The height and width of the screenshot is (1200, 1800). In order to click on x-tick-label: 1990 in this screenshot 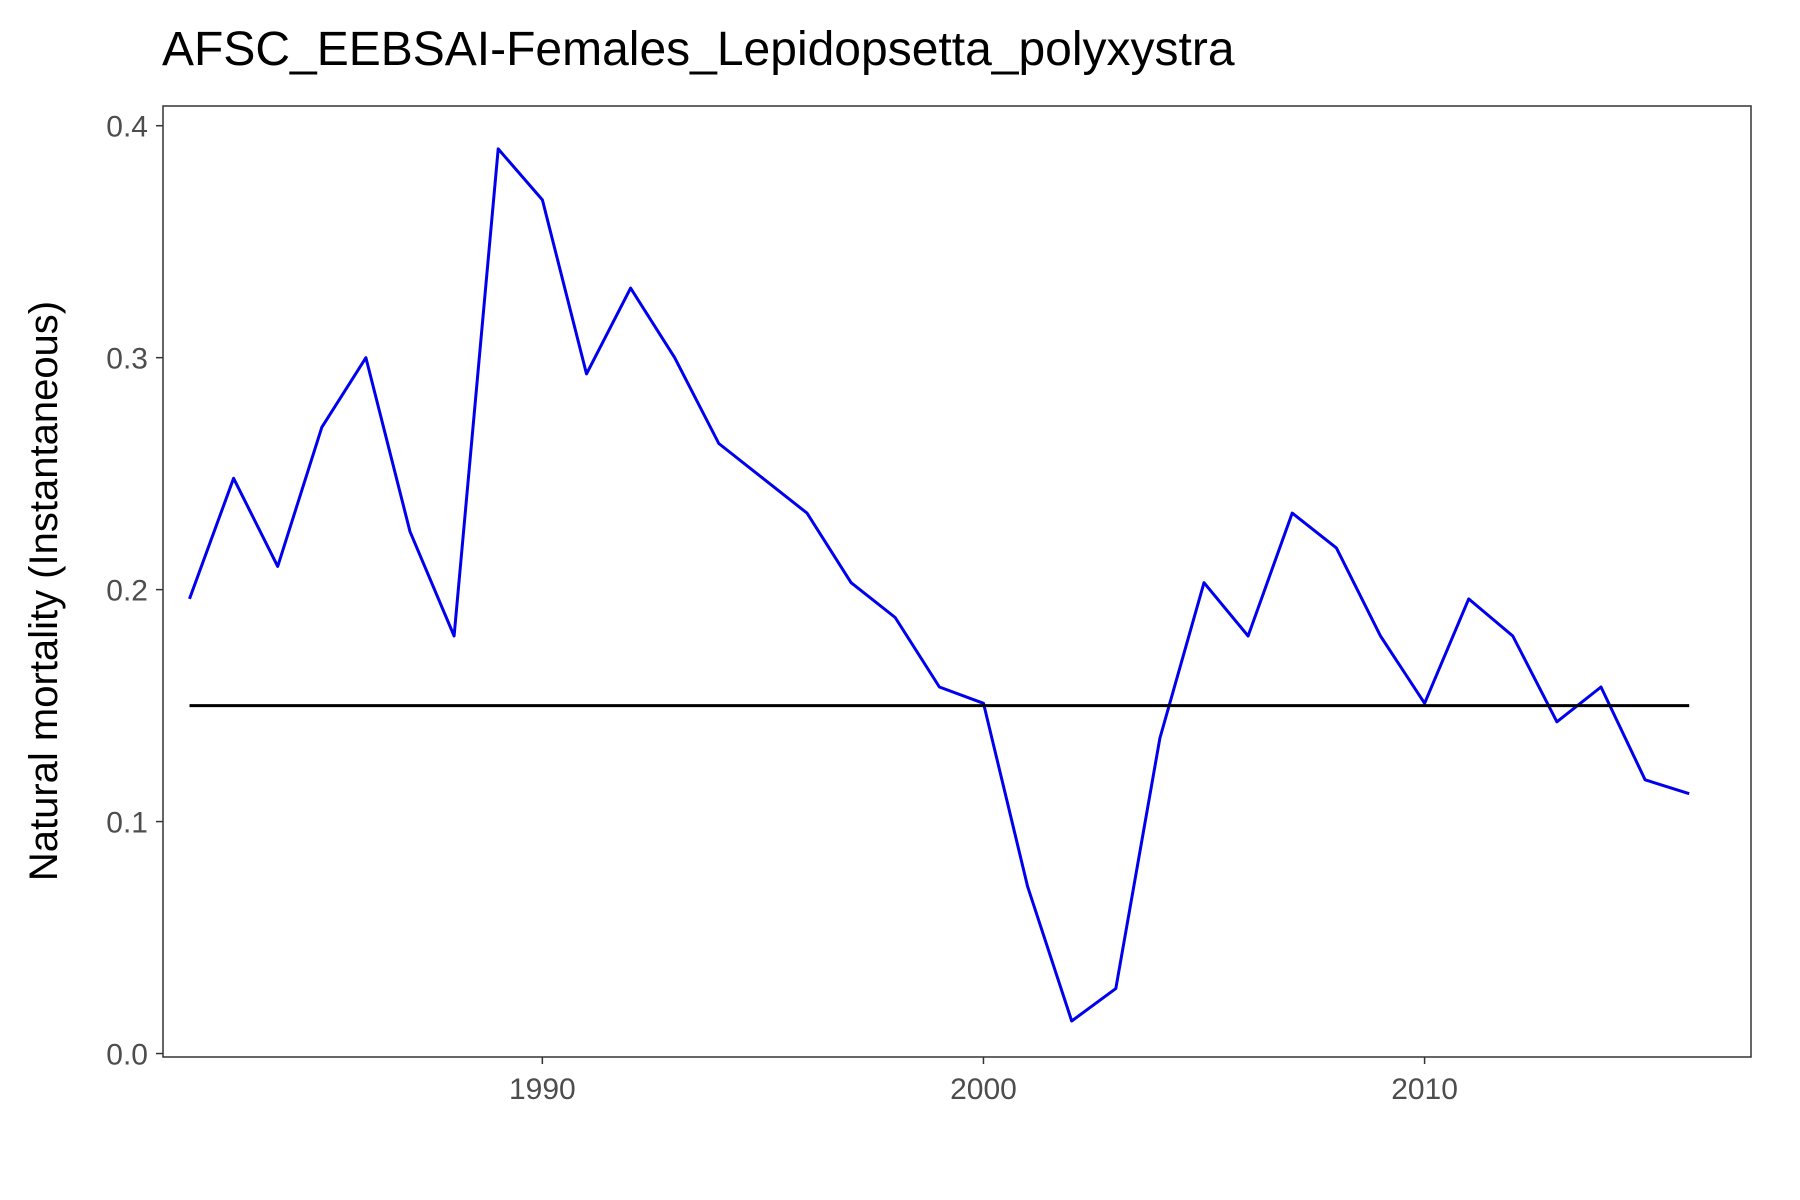, I will do `click(542, 1089)`.